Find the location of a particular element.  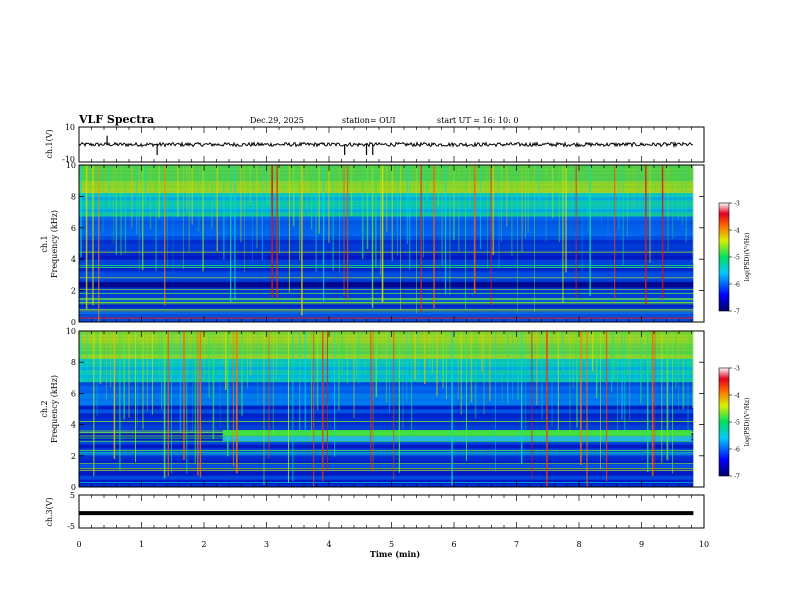

ch2-spec-ylabel-line2: Frequency (kHz) is located at coordinates (54, 409).